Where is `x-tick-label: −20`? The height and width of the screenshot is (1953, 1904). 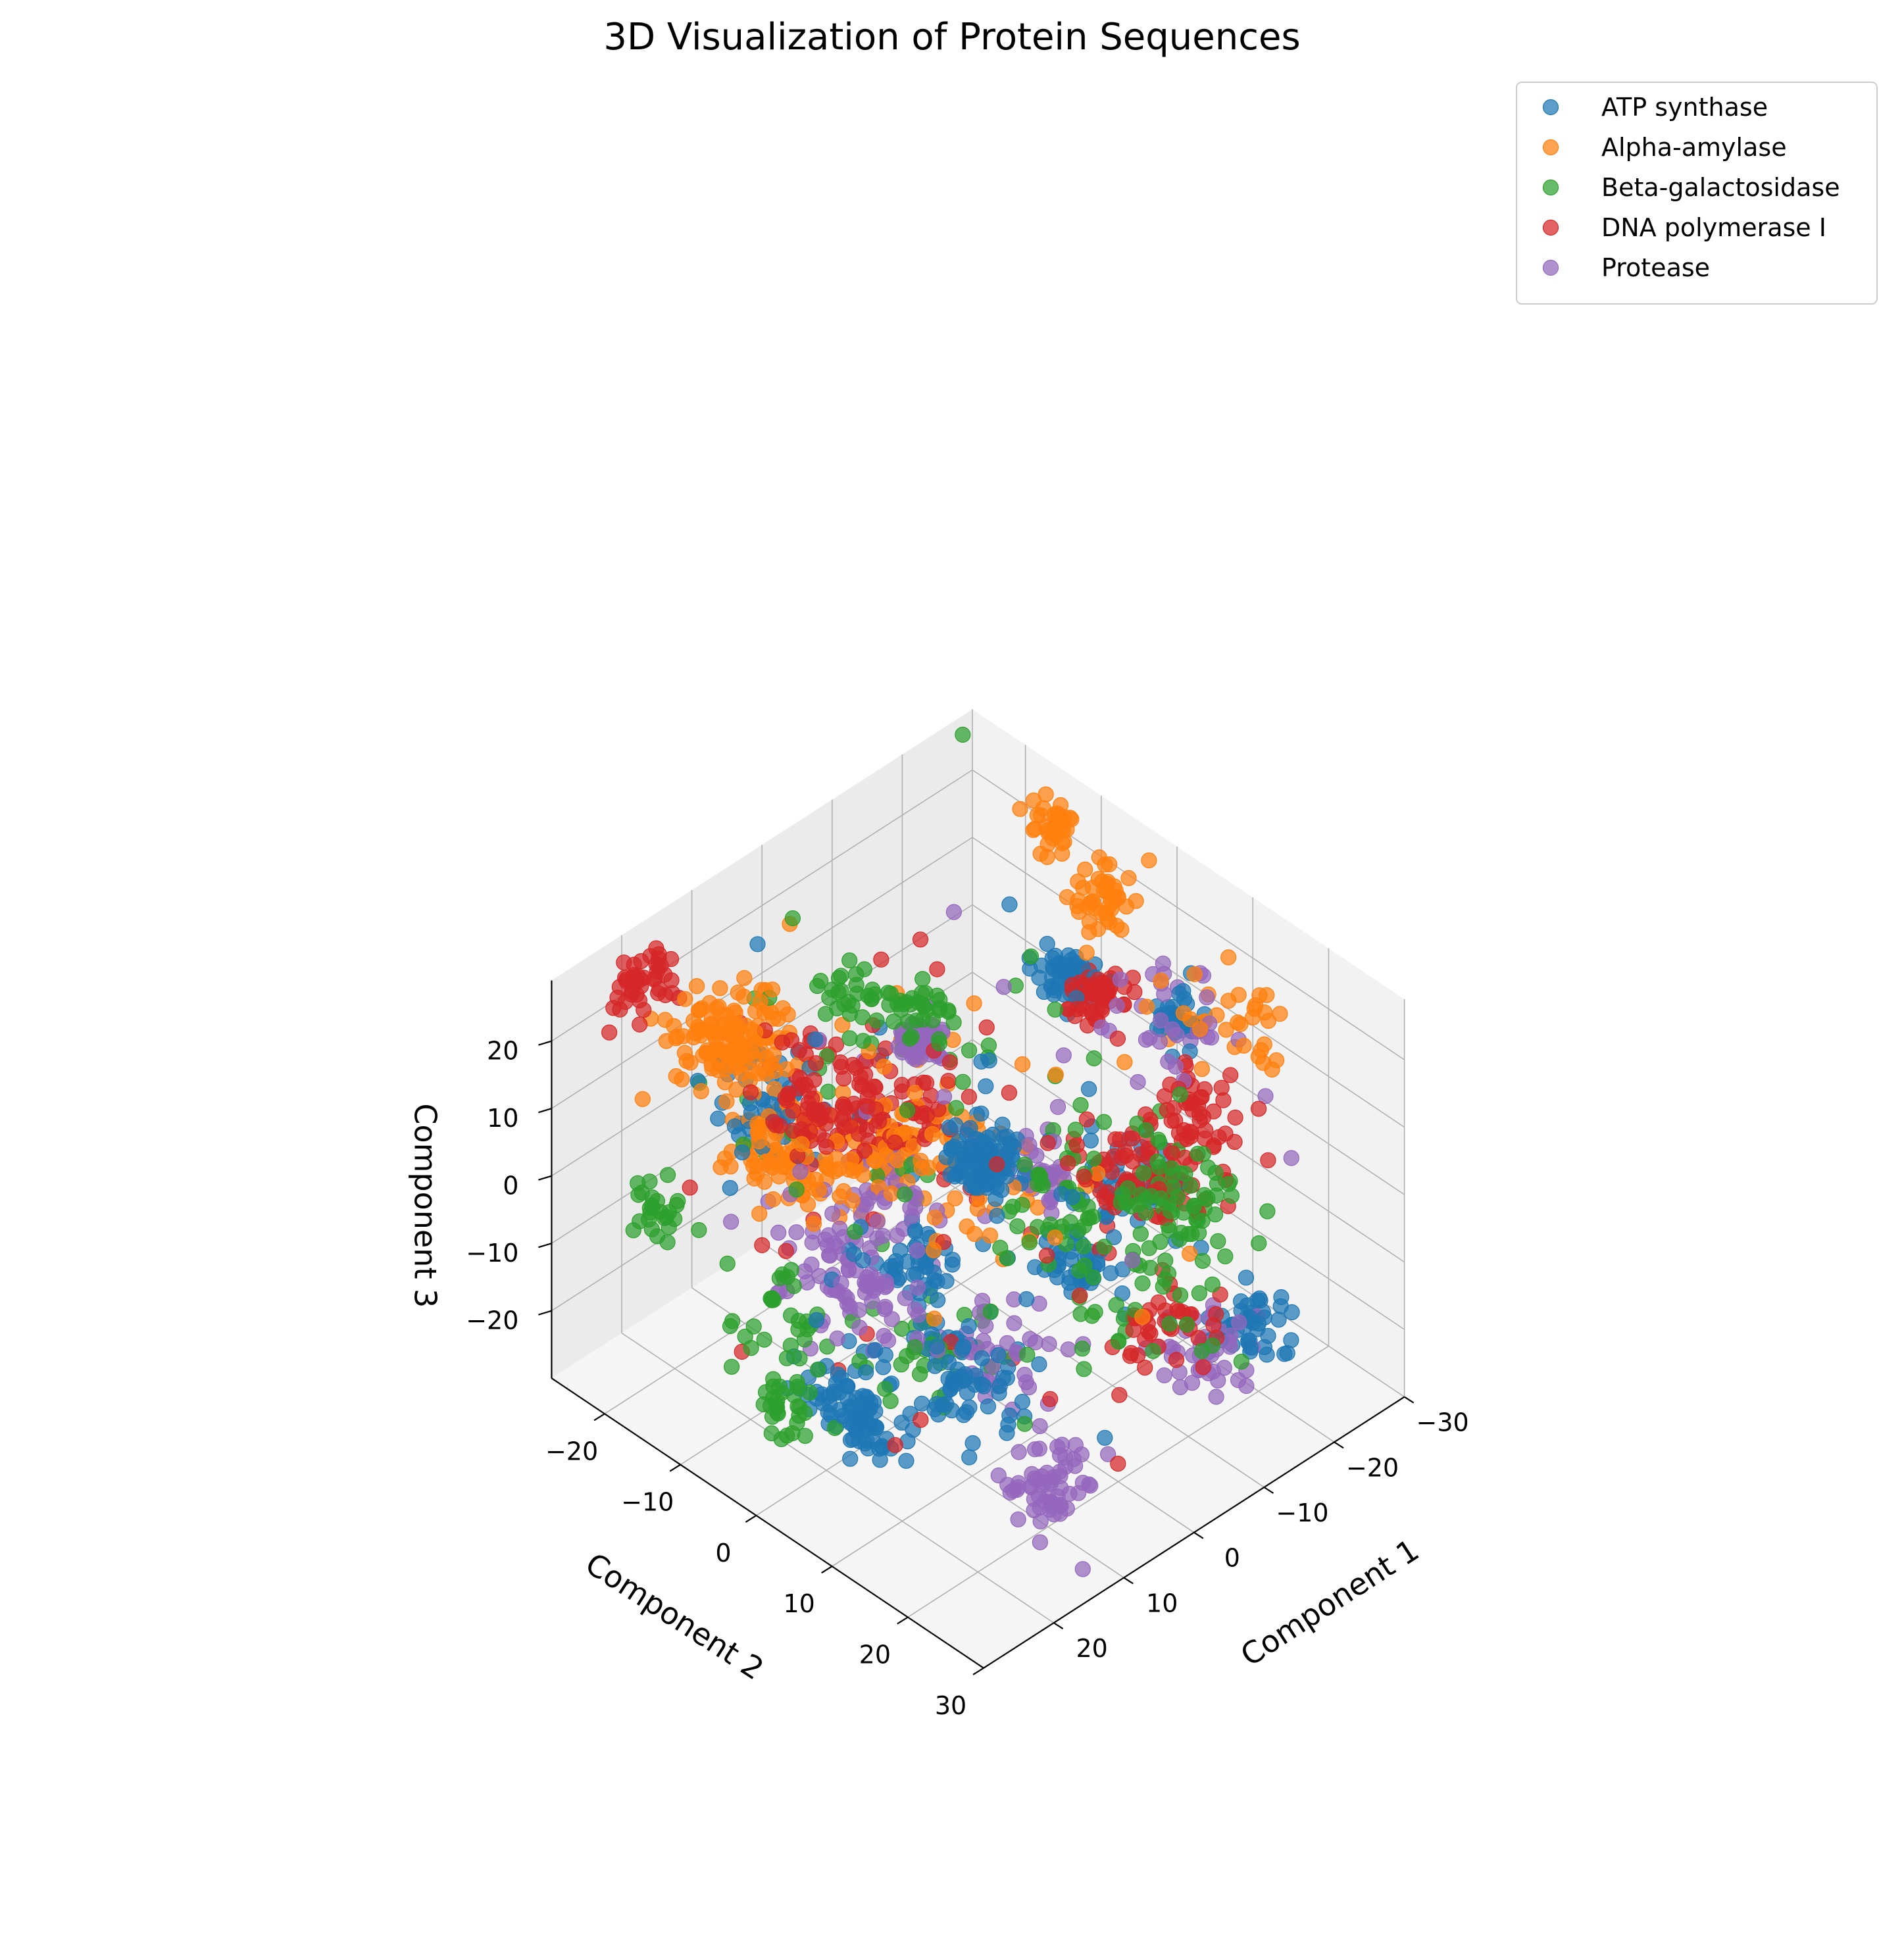 x-tick-label: −20 is located at coordinates (1373, 1467).